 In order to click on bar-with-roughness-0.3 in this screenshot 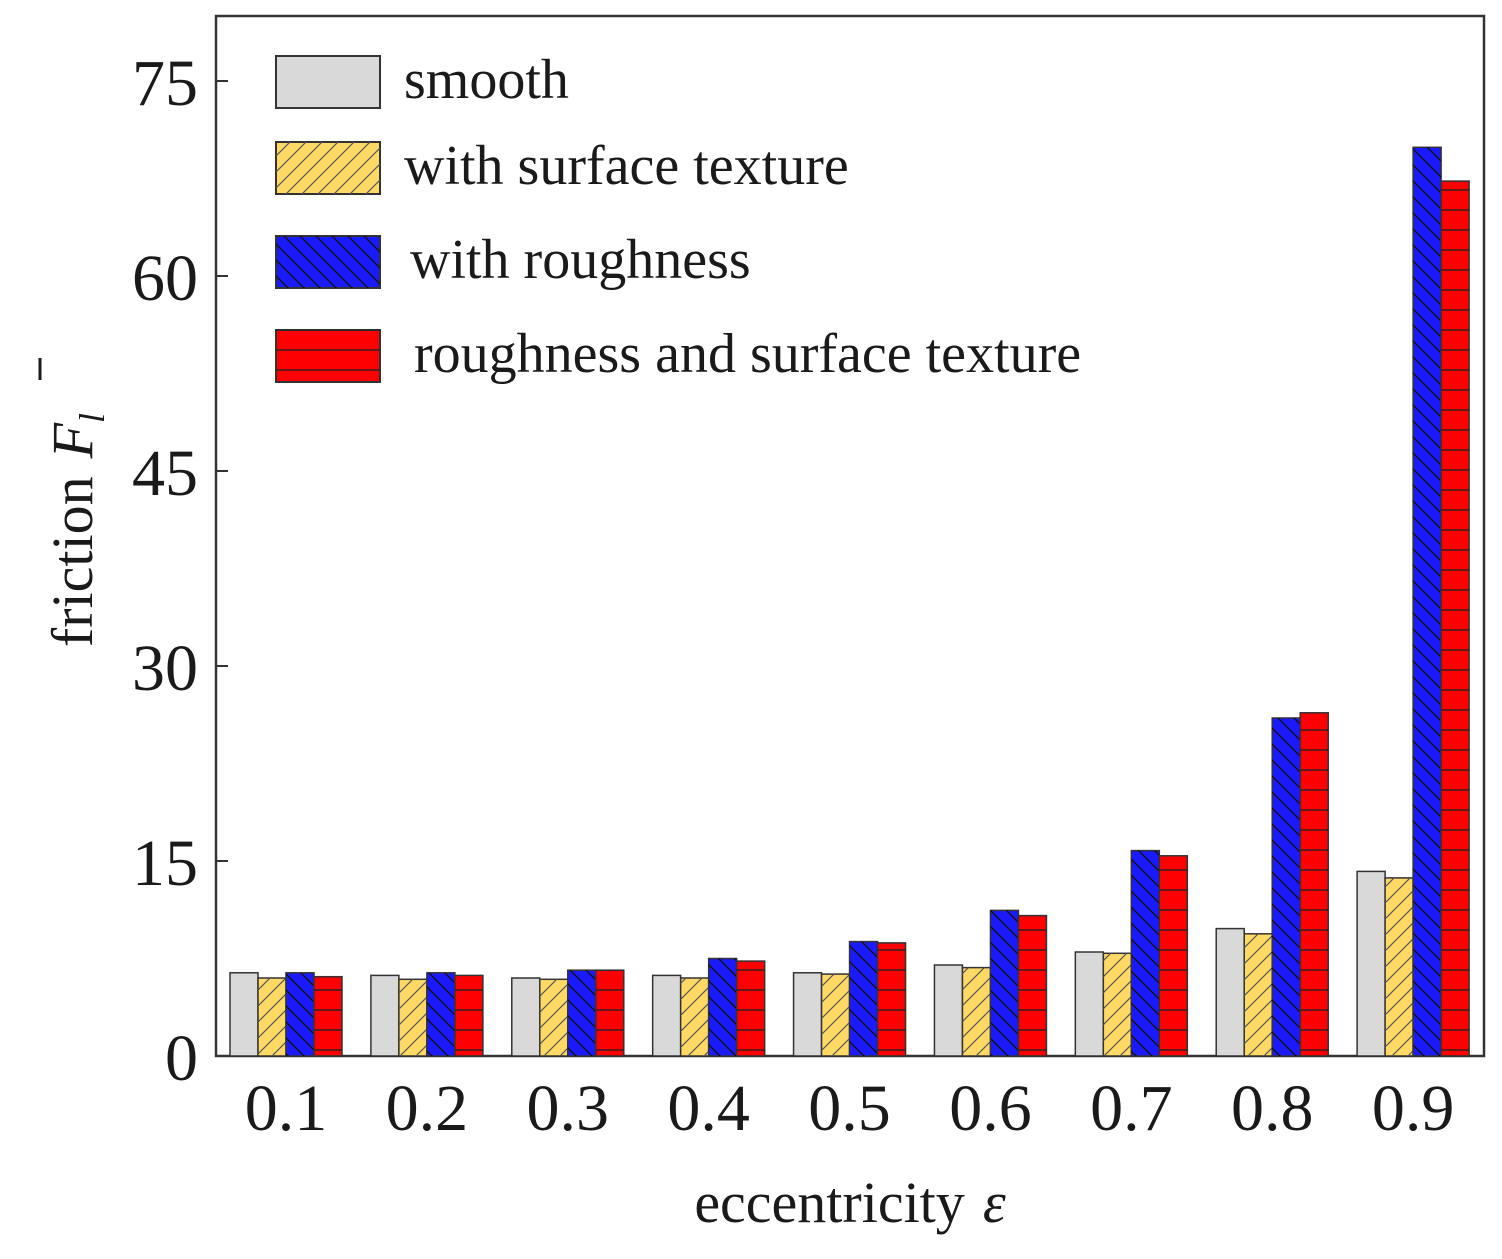, I will do `click(582, 1013)`.